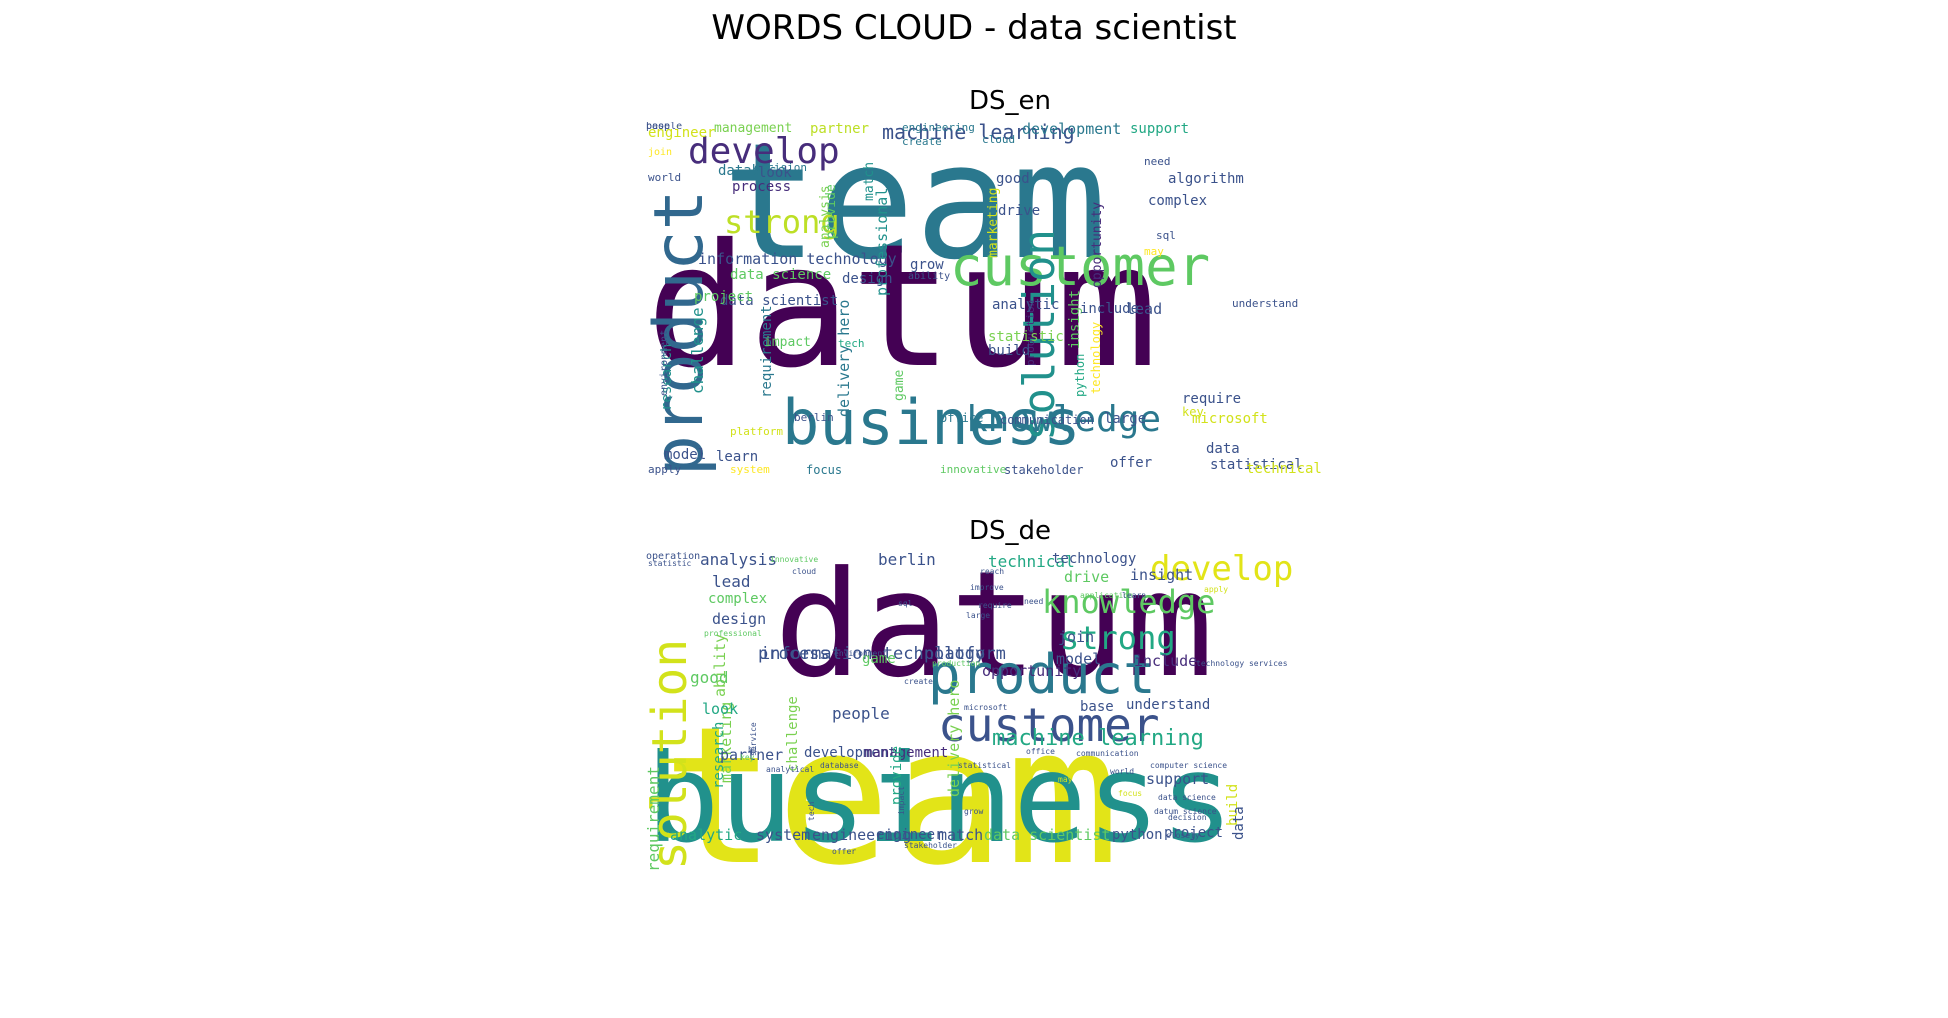 This screenshot has height=1018, width=1948. What do you see at coordinates (1157, 161) in the screenshot?
I see `word-need: need` at bounding box center [1157, 161].